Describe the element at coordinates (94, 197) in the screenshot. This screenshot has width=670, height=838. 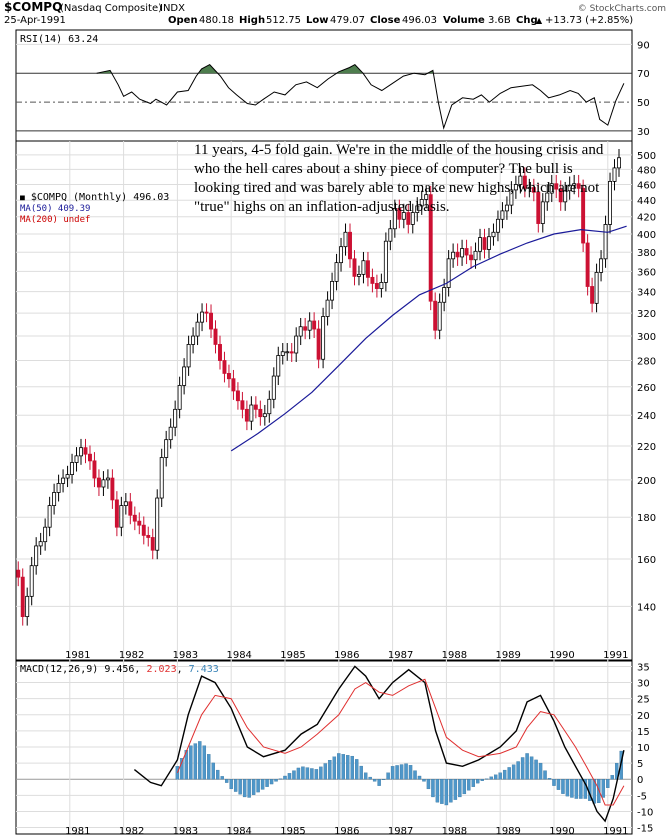
I see `svg-text: ■ $COMPQ (Monthly) 496.03` at that location.